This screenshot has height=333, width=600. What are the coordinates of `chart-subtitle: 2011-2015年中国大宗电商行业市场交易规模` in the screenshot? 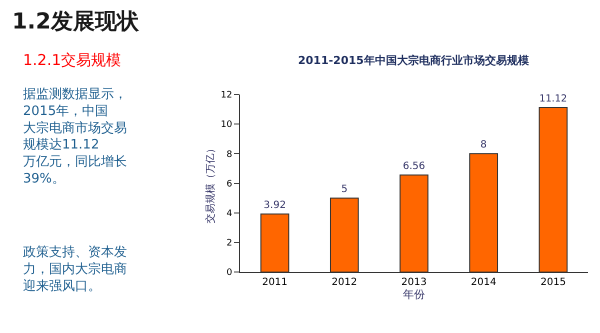 It's located at (414, 60).